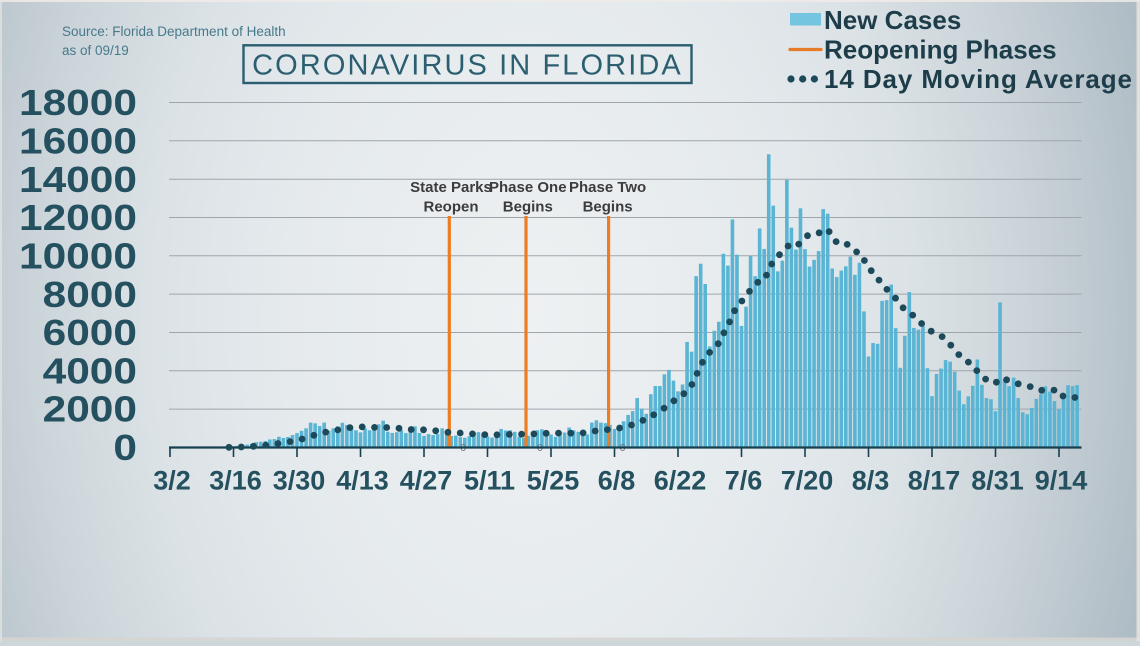  Describe the element at coordinates (90, 371) in the screenshot. I see `svg-text: 4000` at that location.